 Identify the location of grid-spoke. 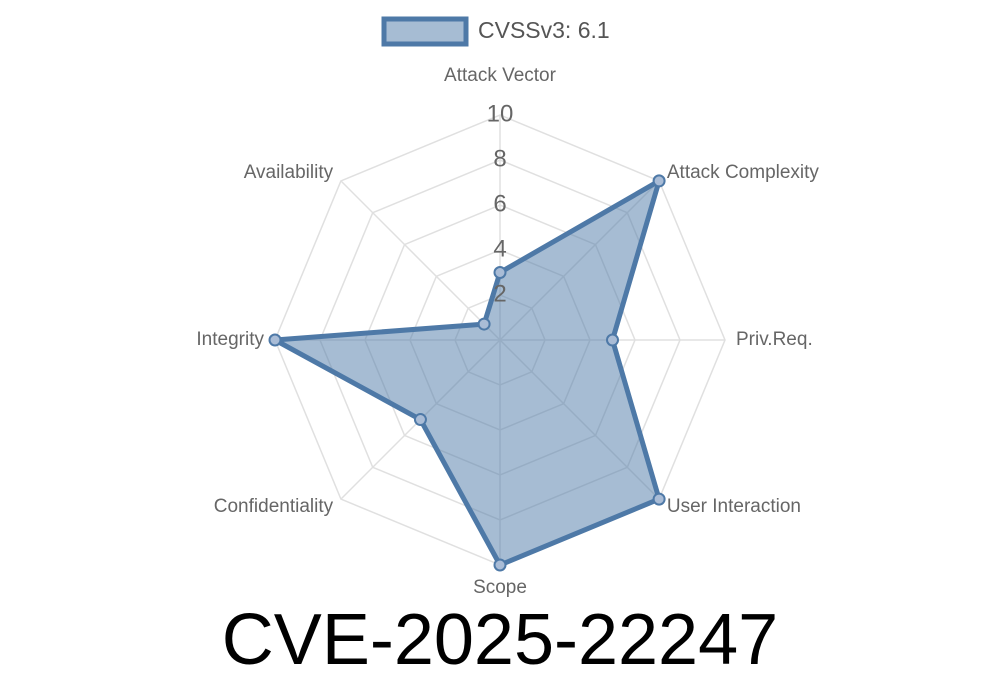
(420, 260).